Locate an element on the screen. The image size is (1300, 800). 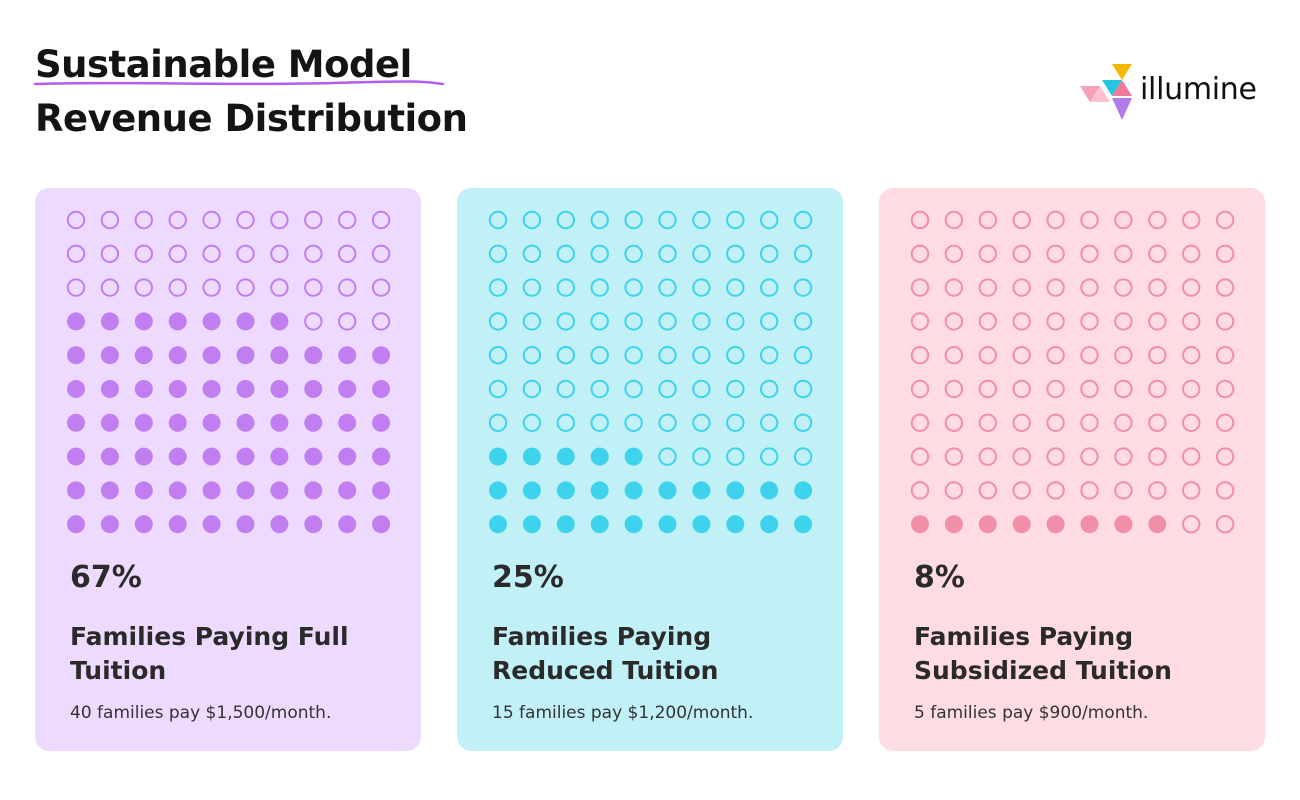
brand-logo: illumine is located at coordinates (1173, 94).